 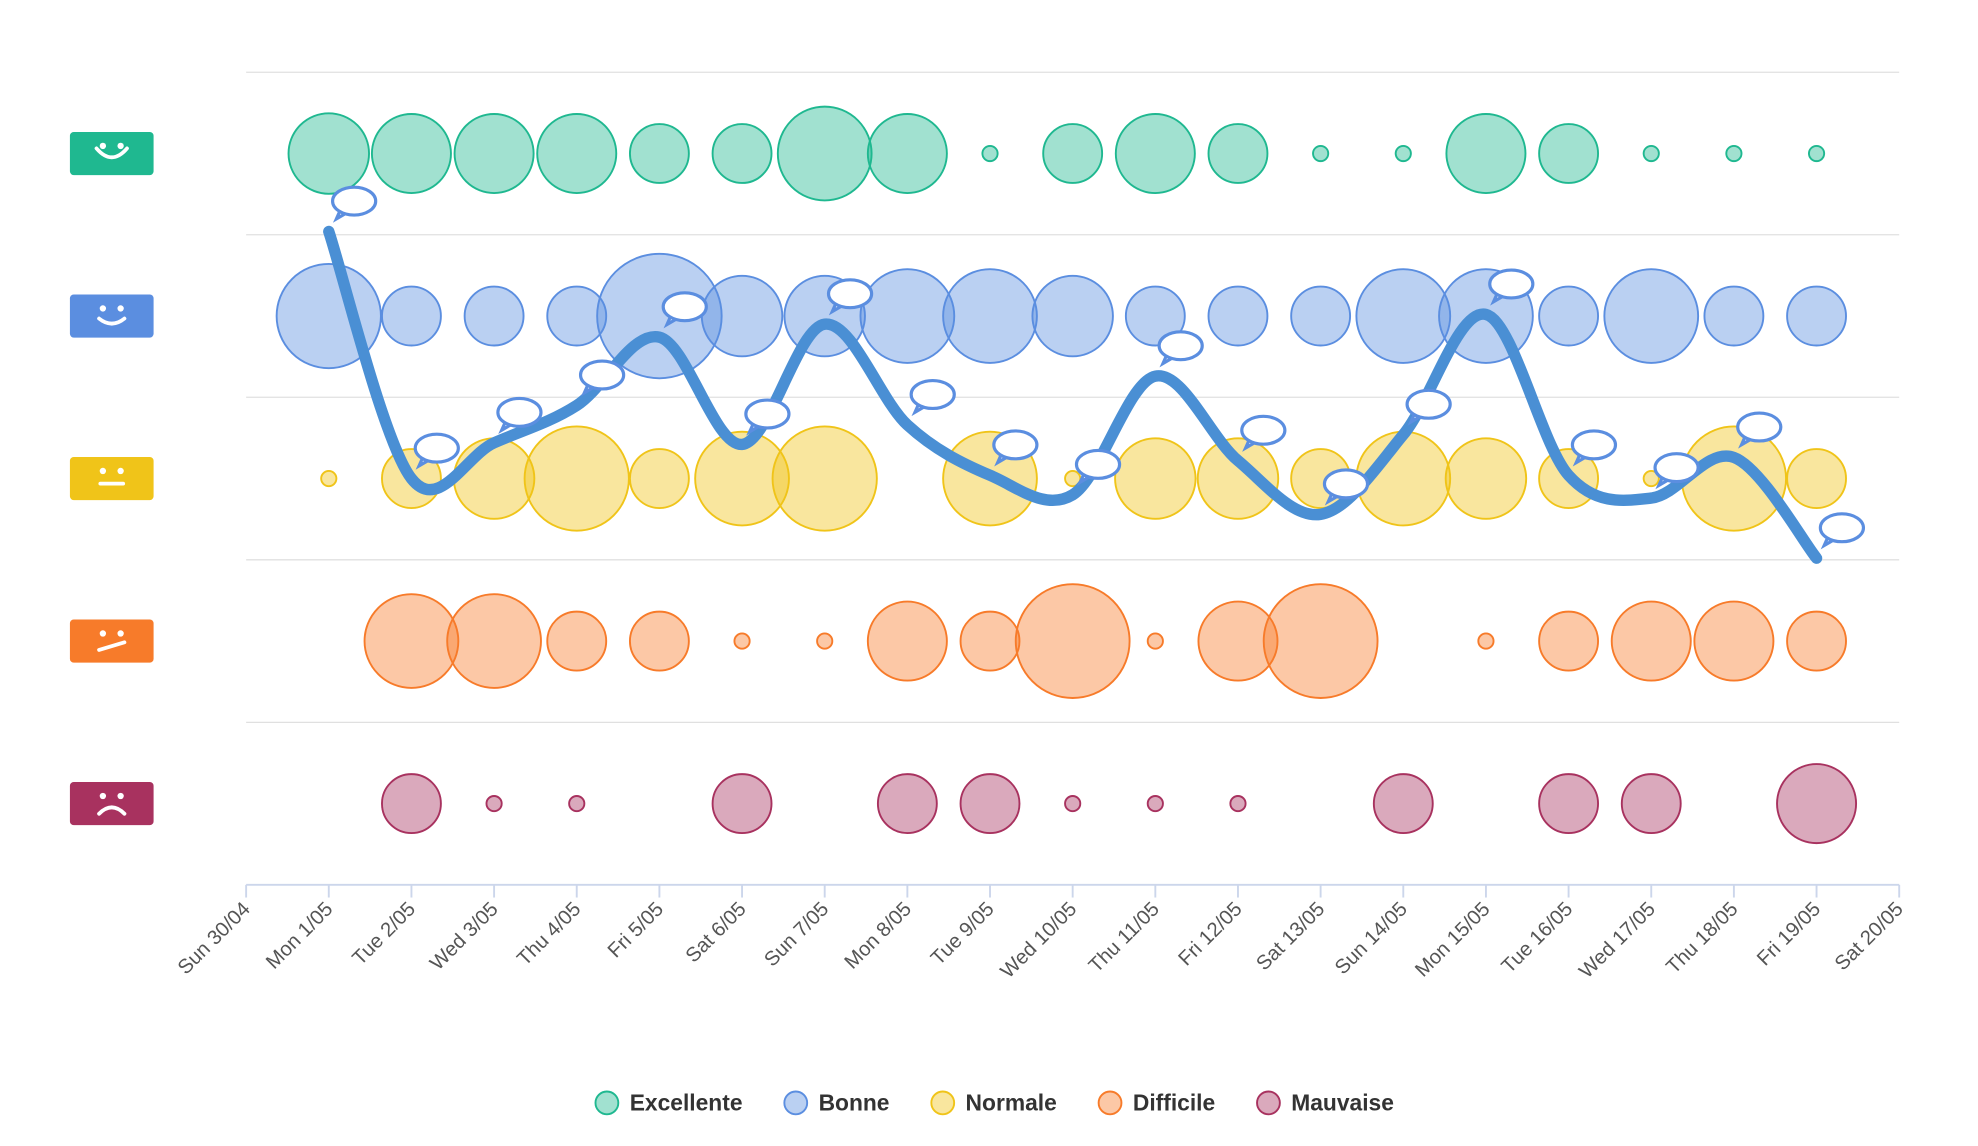 I want to click on x-tick-label: Mon 1/05, so click(x=299, y=935).